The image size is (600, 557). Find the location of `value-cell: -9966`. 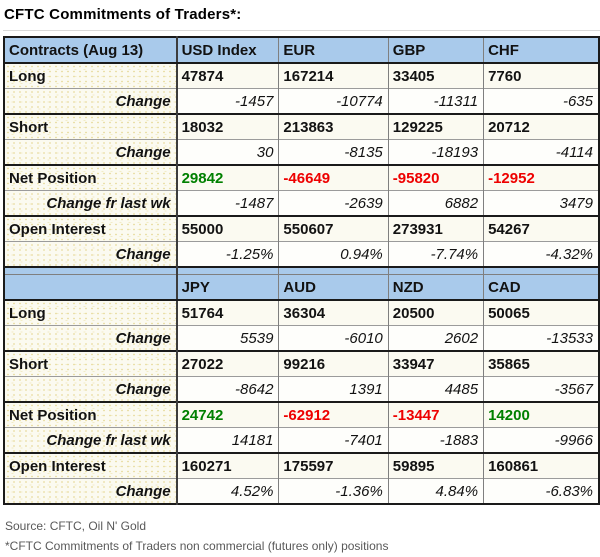

value-cell: -9966 is located at coordinates (541, 440).